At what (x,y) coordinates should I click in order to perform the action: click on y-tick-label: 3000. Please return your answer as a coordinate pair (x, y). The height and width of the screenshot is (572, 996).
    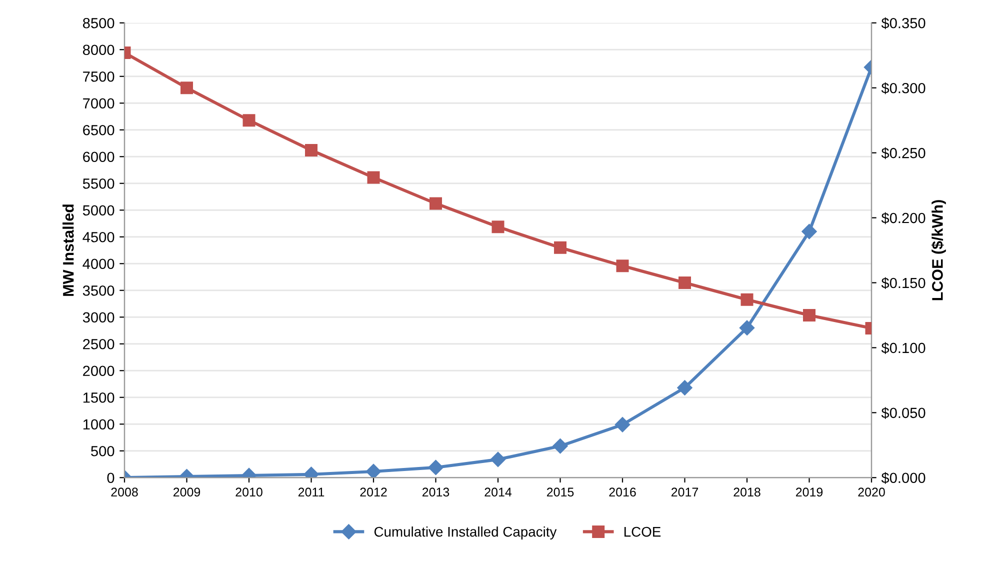
    Looking at the image, I should click on (98, 317).